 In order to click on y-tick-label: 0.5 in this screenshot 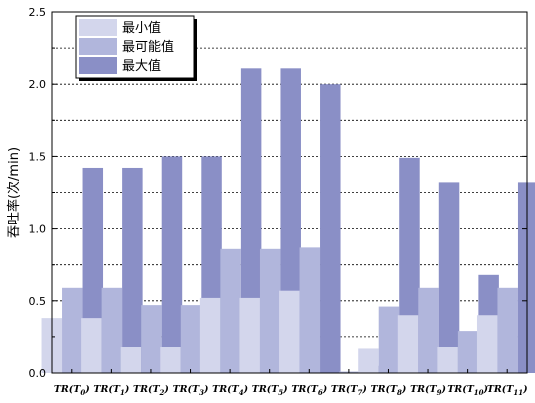, I will do `click(38, 301)`.